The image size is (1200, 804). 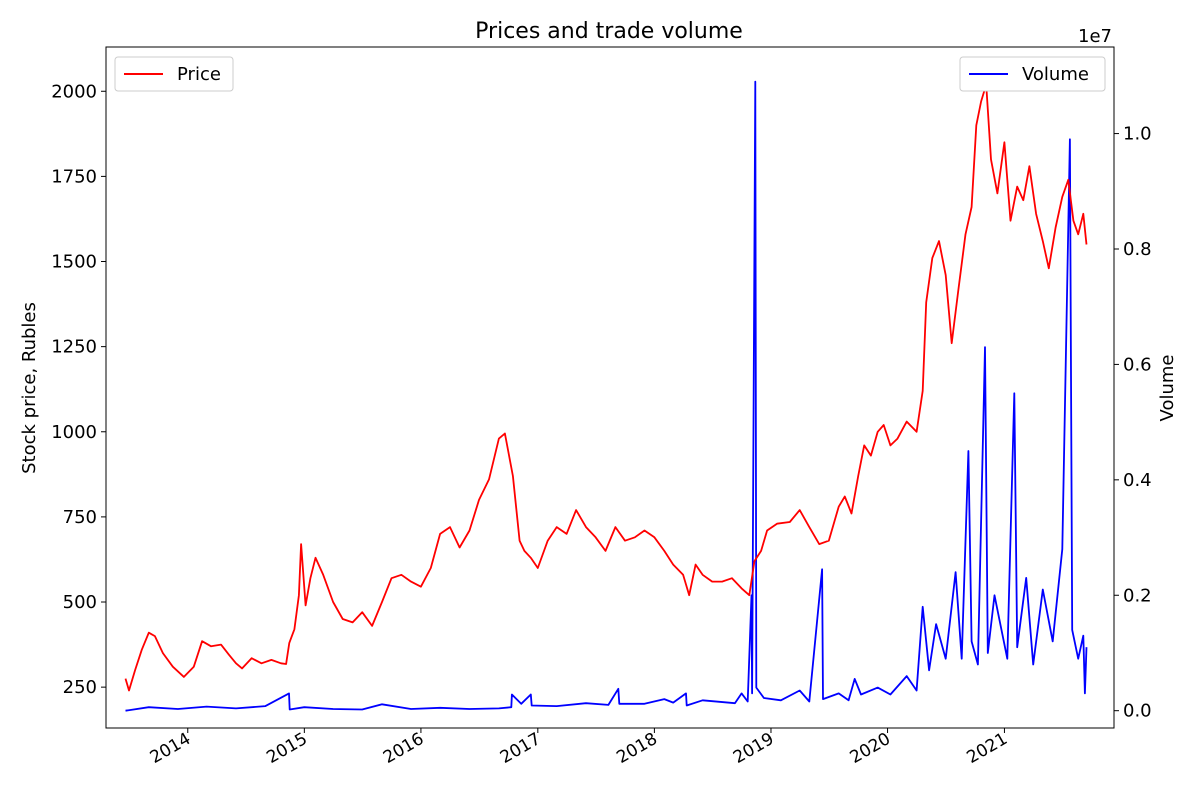 What do you see at coordinates (1055, 74) in the screenshot?
I see `legend-volume-label: Volume` at bounding box center [1055, 74].